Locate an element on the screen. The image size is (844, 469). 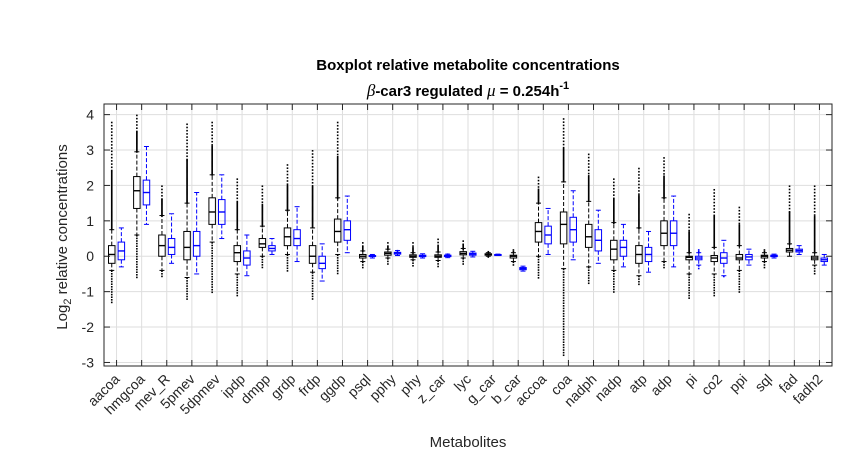
box-hmgcoa is located at coordinates (146, 185).